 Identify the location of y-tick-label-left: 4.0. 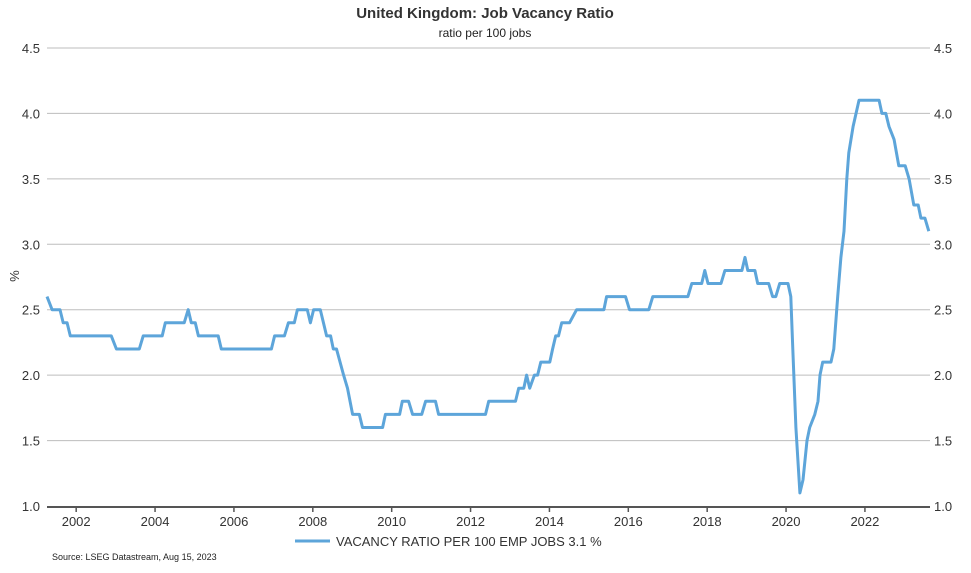
(31, 113).